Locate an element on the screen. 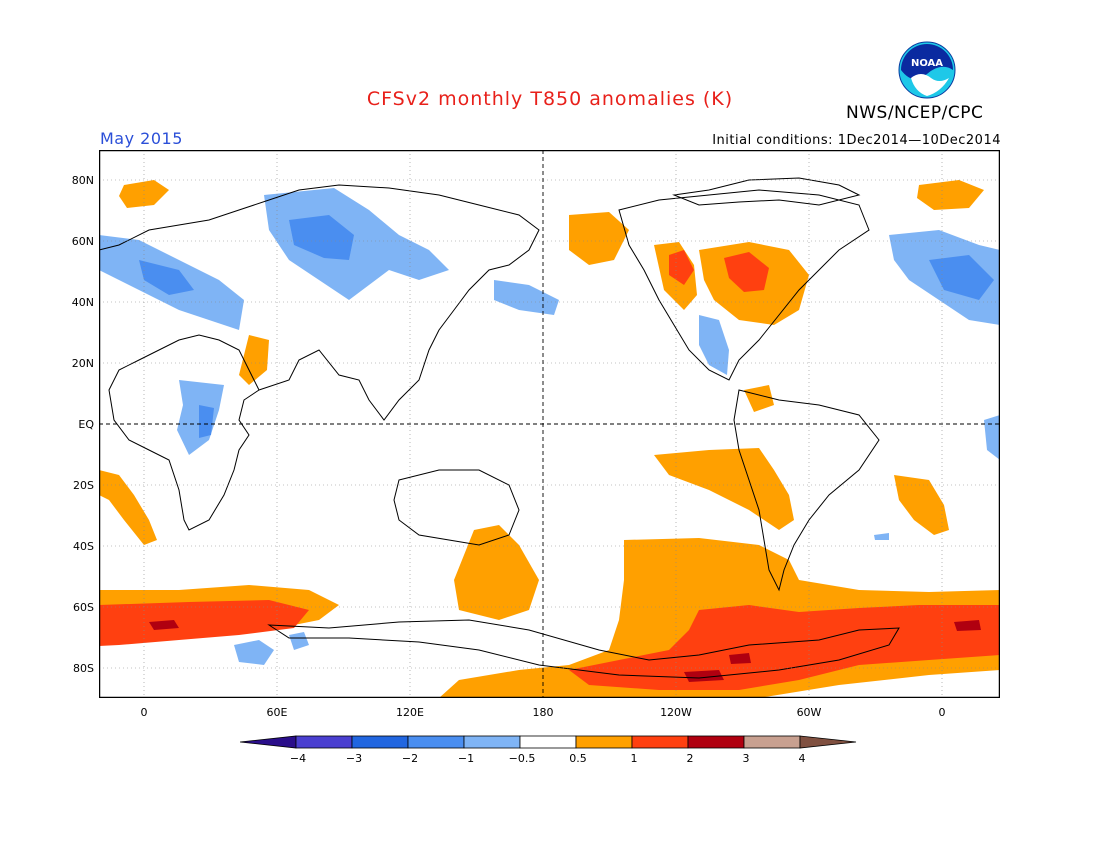 This screenshot has height=850, width=1100. warm-anomaly-peaks is located at coordinates (565, 651).